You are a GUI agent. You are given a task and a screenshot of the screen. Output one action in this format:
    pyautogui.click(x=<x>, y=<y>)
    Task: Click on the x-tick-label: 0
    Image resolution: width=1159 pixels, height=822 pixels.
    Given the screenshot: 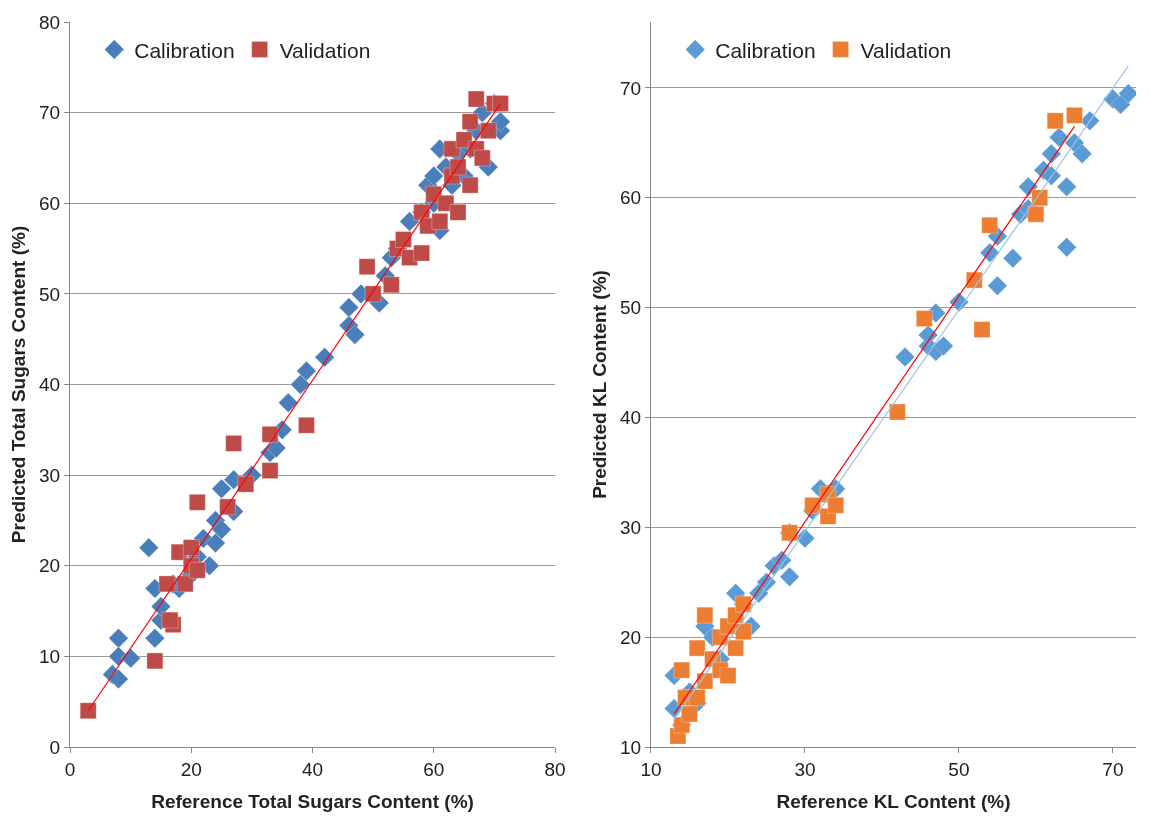 What is the action you would take?
    pyautogui.click(x=70, y=769)
    